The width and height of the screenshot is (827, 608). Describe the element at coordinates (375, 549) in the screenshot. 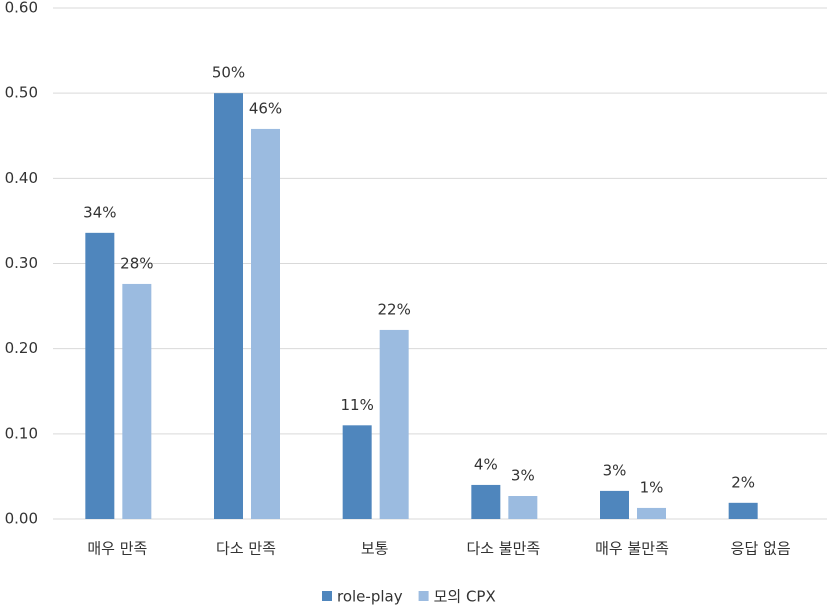

I see `x-tick-label: 보통` at that location.